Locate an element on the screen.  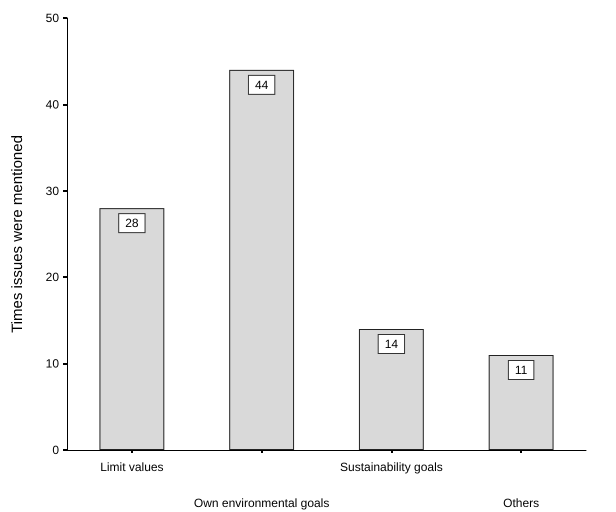
data-label: 44 is located at coordinates (261, 85).